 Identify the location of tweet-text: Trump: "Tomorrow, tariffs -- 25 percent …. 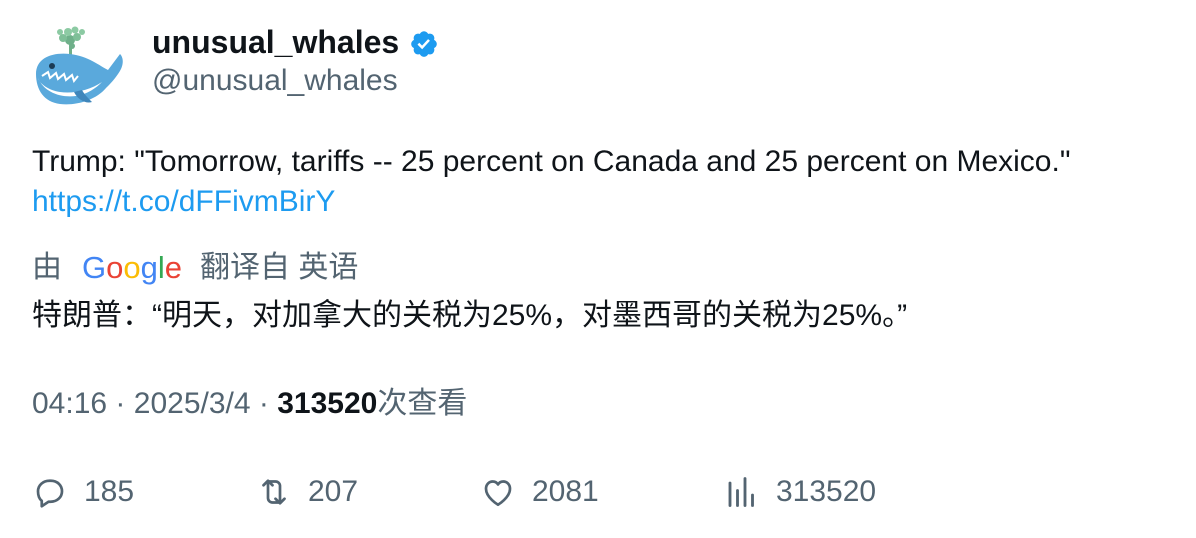
(551, 161).